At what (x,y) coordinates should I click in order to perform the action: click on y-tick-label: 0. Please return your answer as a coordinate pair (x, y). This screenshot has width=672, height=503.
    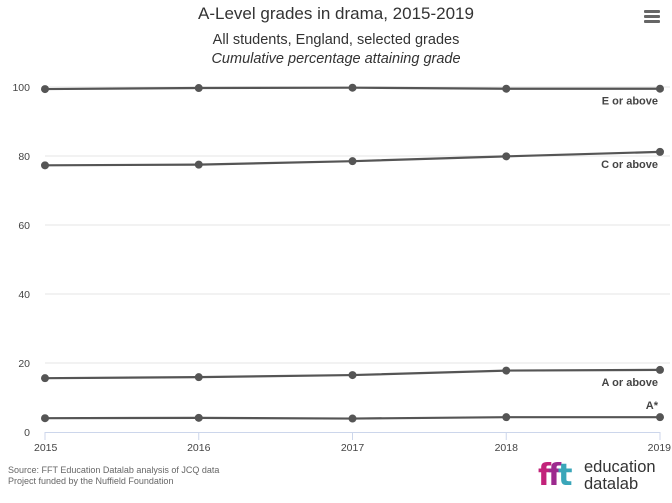
    Looking at the image, I should click on (27, 433).